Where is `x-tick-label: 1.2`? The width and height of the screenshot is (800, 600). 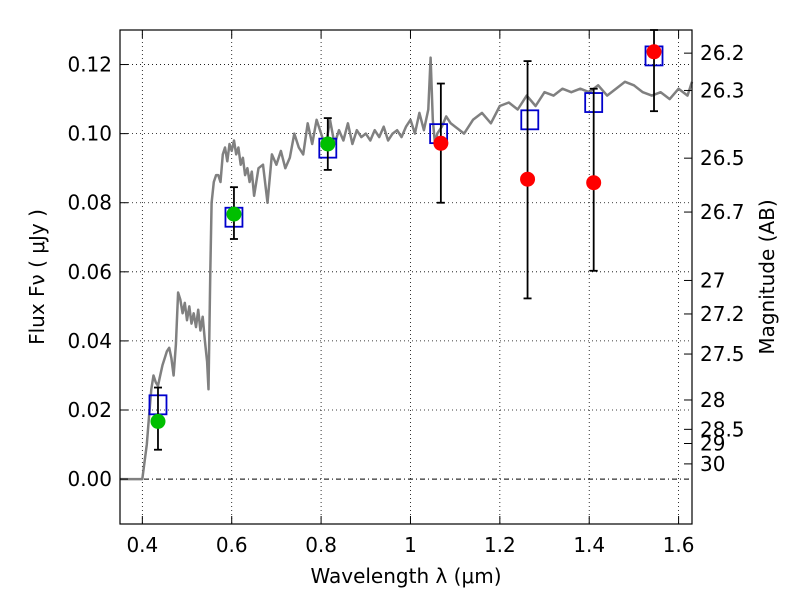
x-tick-label: 1.2 is located at coordinates (500, 545).